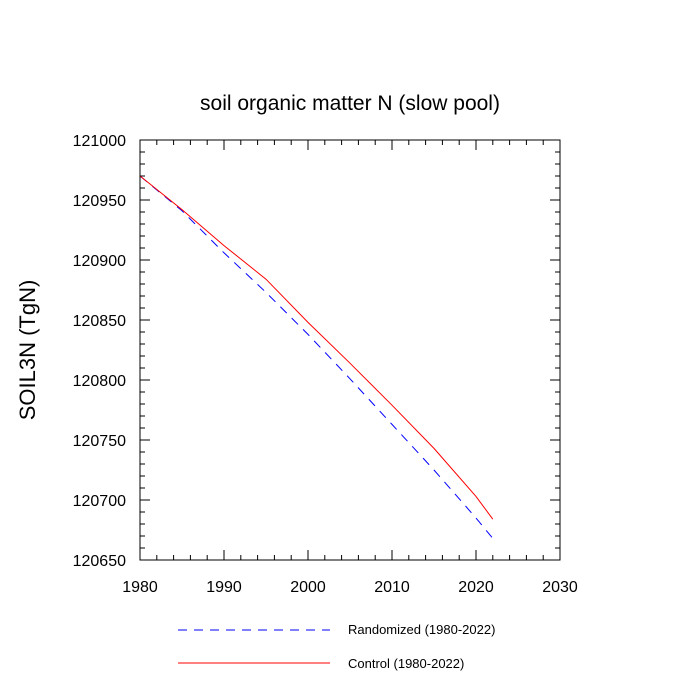  Describe the element at coordinates (560, 587) in the screenshot. I see `x-tick-label: 2030` at that location.